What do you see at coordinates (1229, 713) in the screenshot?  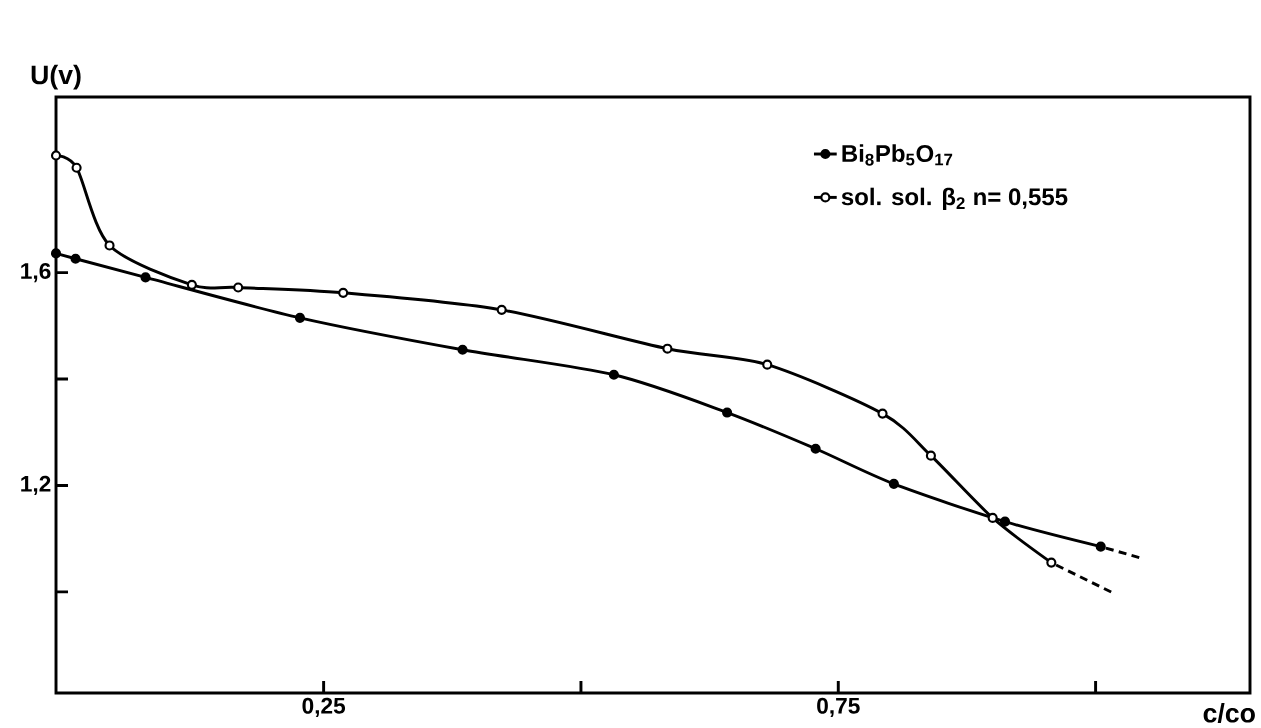 I see `x-axis-title: c/co` at bounding box center [1229, 713].